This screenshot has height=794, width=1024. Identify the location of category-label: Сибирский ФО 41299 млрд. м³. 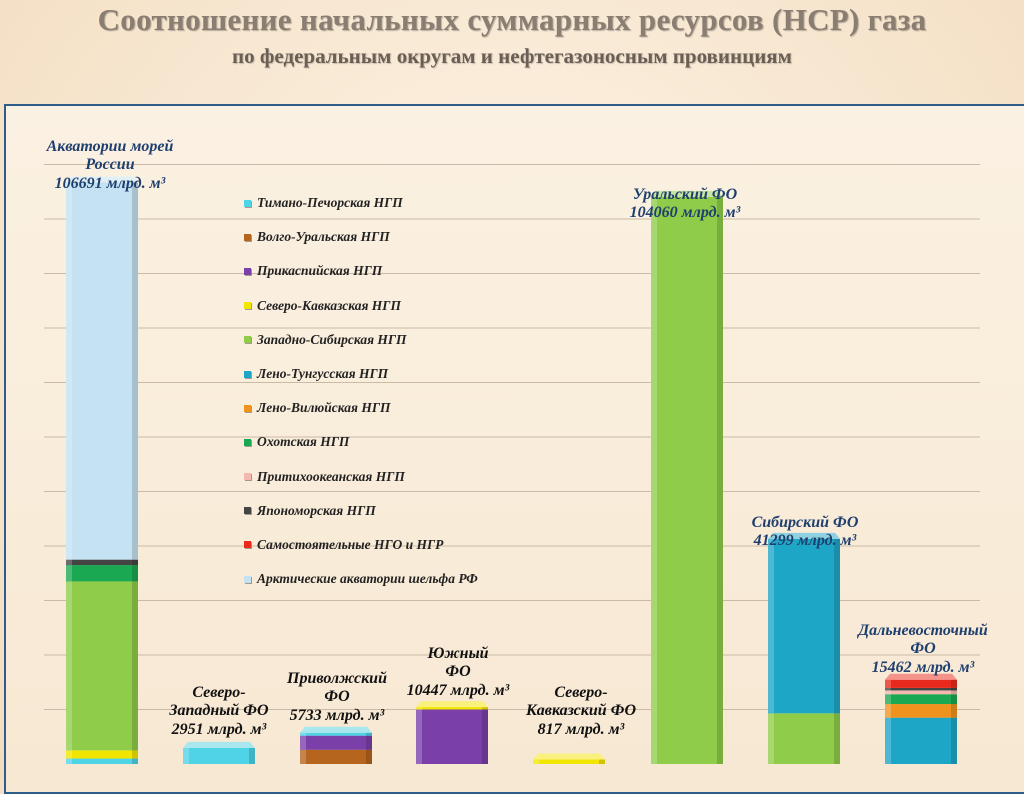
(805, 532).